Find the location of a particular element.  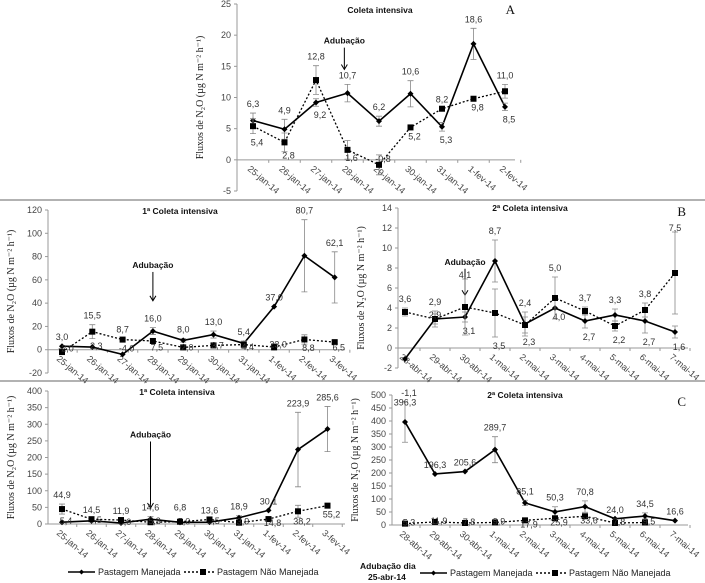

x-tick-label: 5-mai-14 is located at coordinates (625, 544).